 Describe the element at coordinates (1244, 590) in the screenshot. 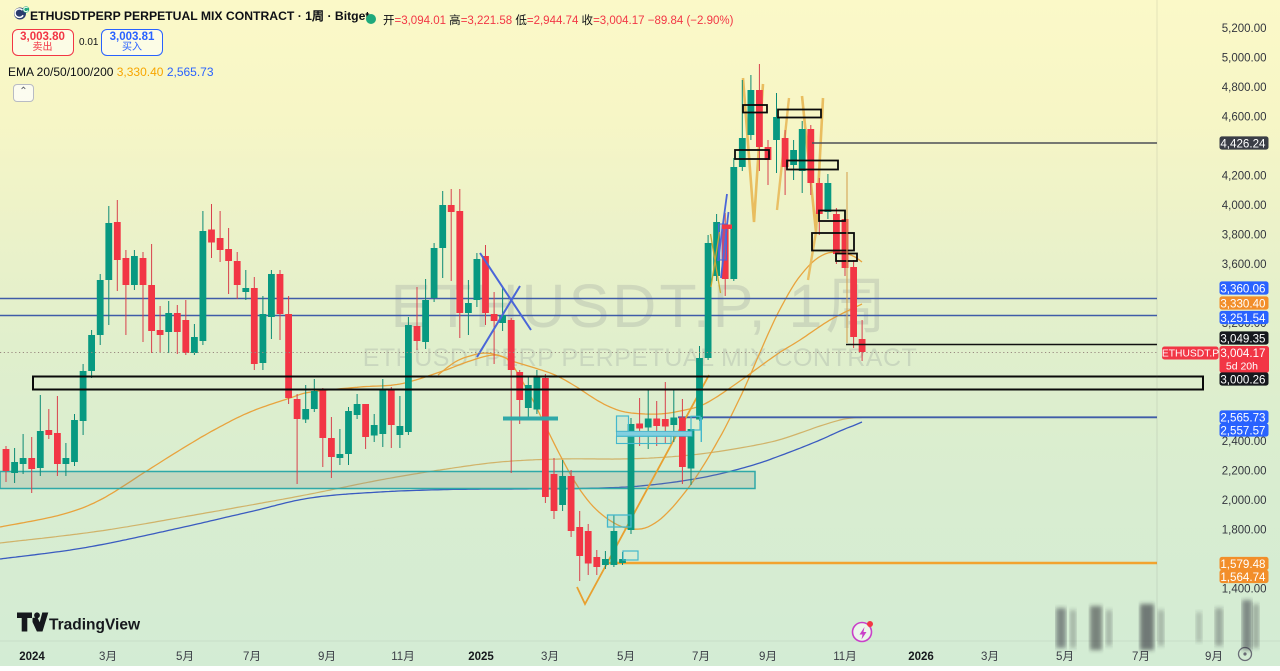

I see `svg-text: 1,400.00` at that location.